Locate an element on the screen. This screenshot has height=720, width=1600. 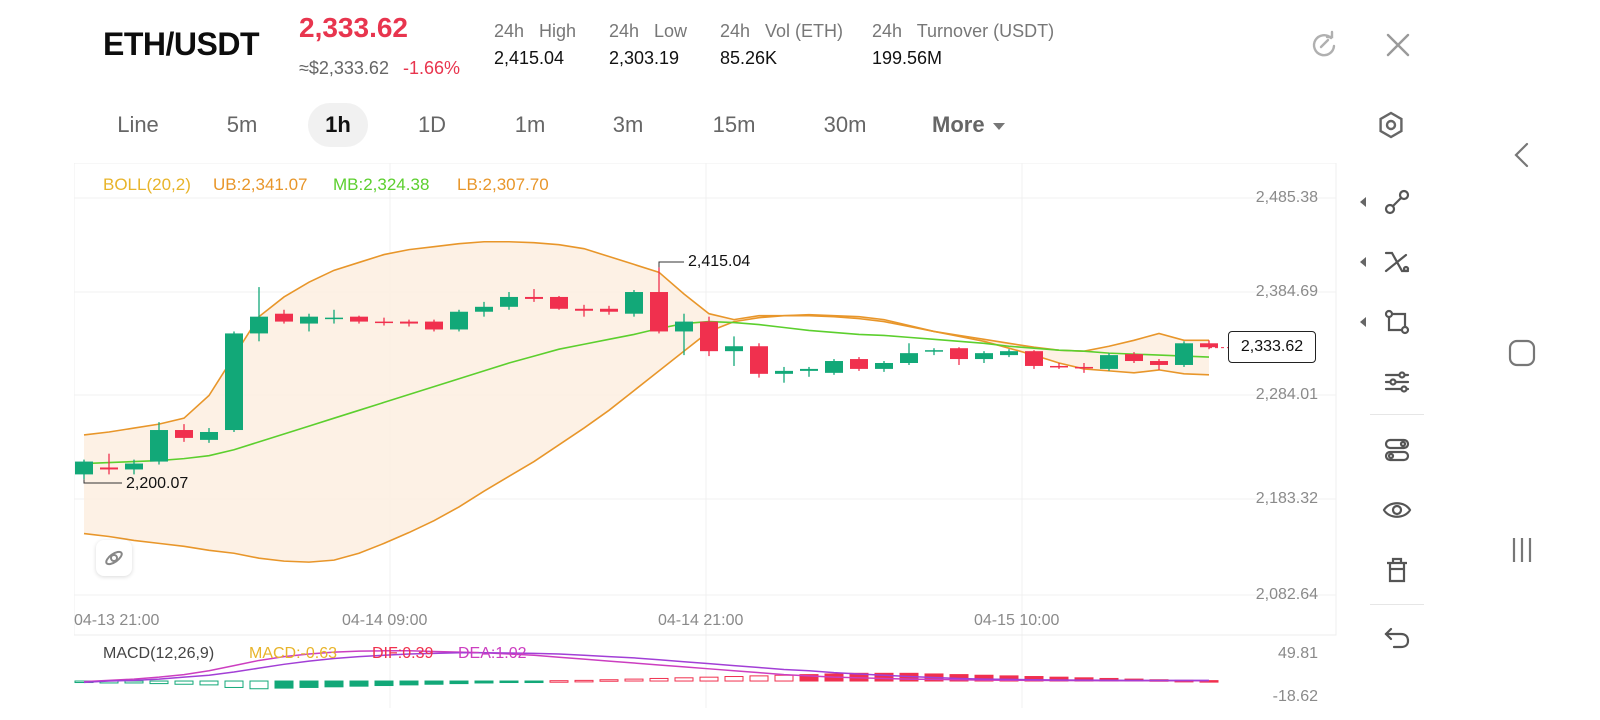
x-axis-label: 04-15 10:00 is located at coordinates (1017, 620).